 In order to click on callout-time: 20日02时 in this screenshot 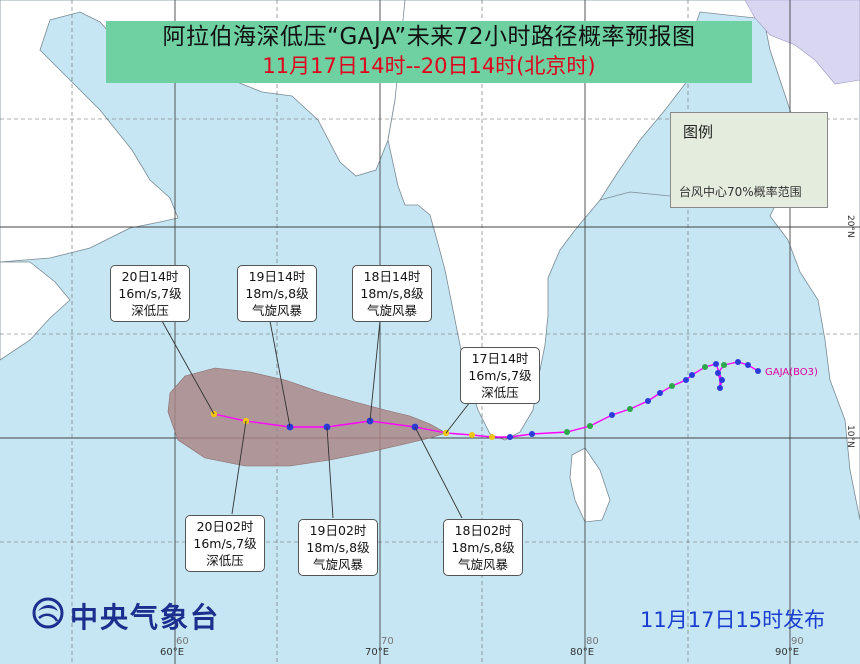, I will do `click(225, 526)`.